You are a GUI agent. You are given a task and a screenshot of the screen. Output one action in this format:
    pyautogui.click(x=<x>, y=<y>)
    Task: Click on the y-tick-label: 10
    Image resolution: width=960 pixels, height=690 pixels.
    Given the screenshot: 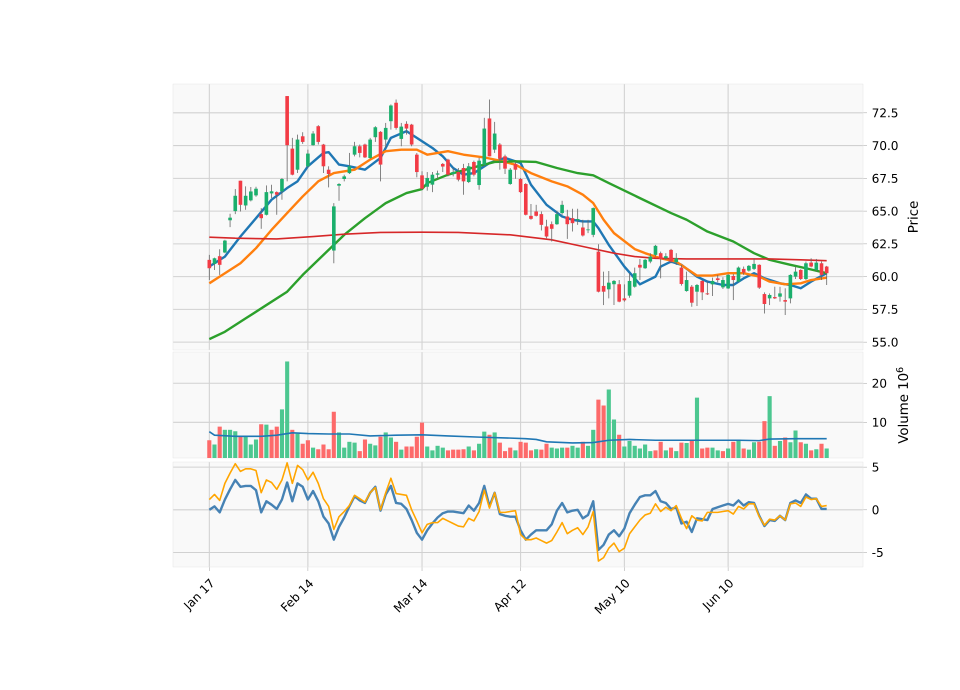 What is the action you would take?
    pyautogui.click(x=879, y=422)
    